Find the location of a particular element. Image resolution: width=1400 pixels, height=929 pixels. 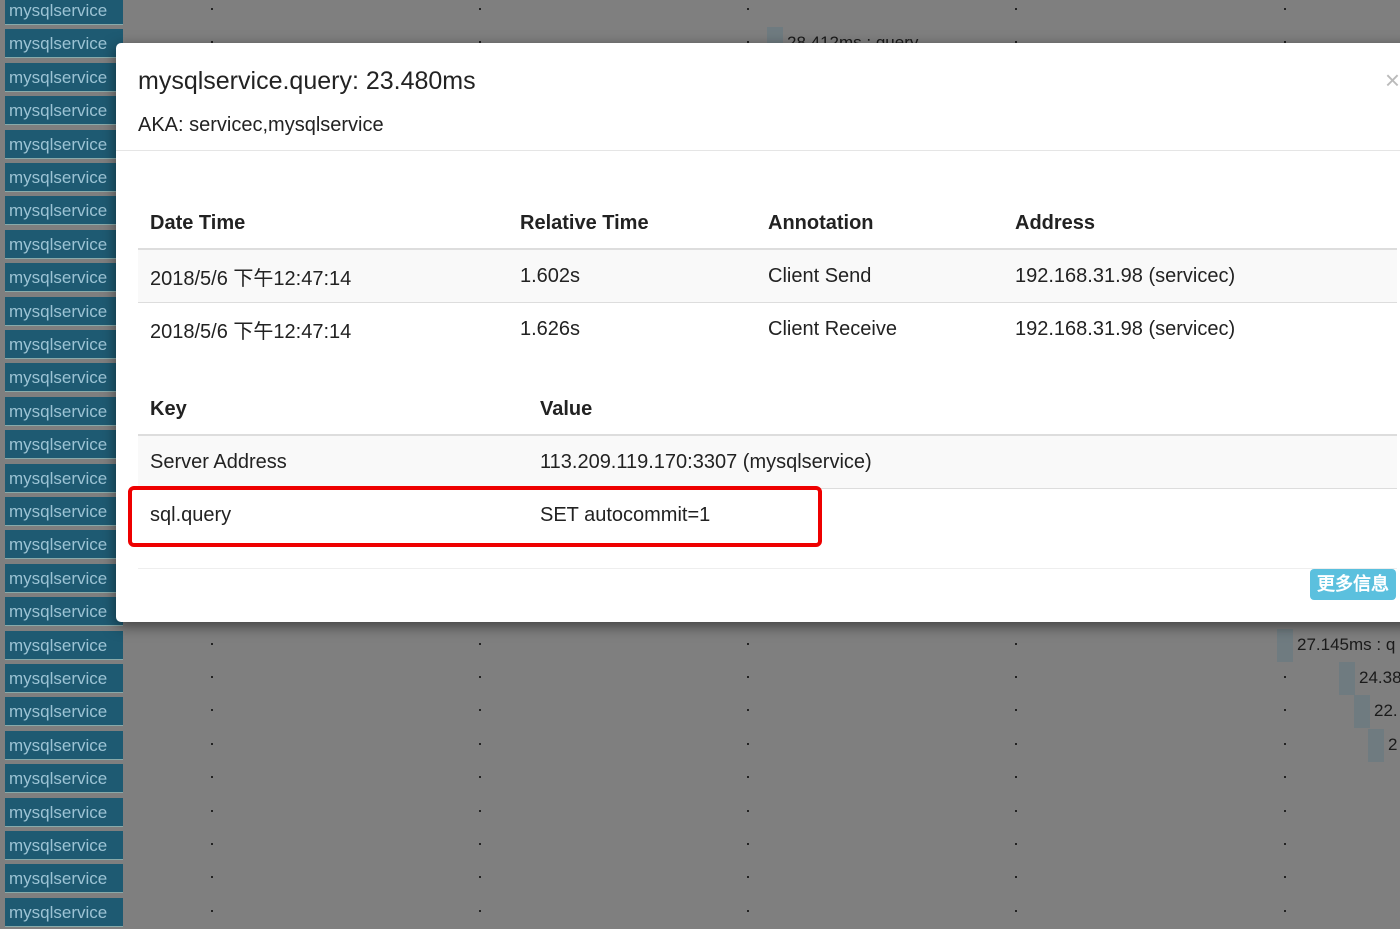

cell: Server Address is located at coordinates (333, 461).